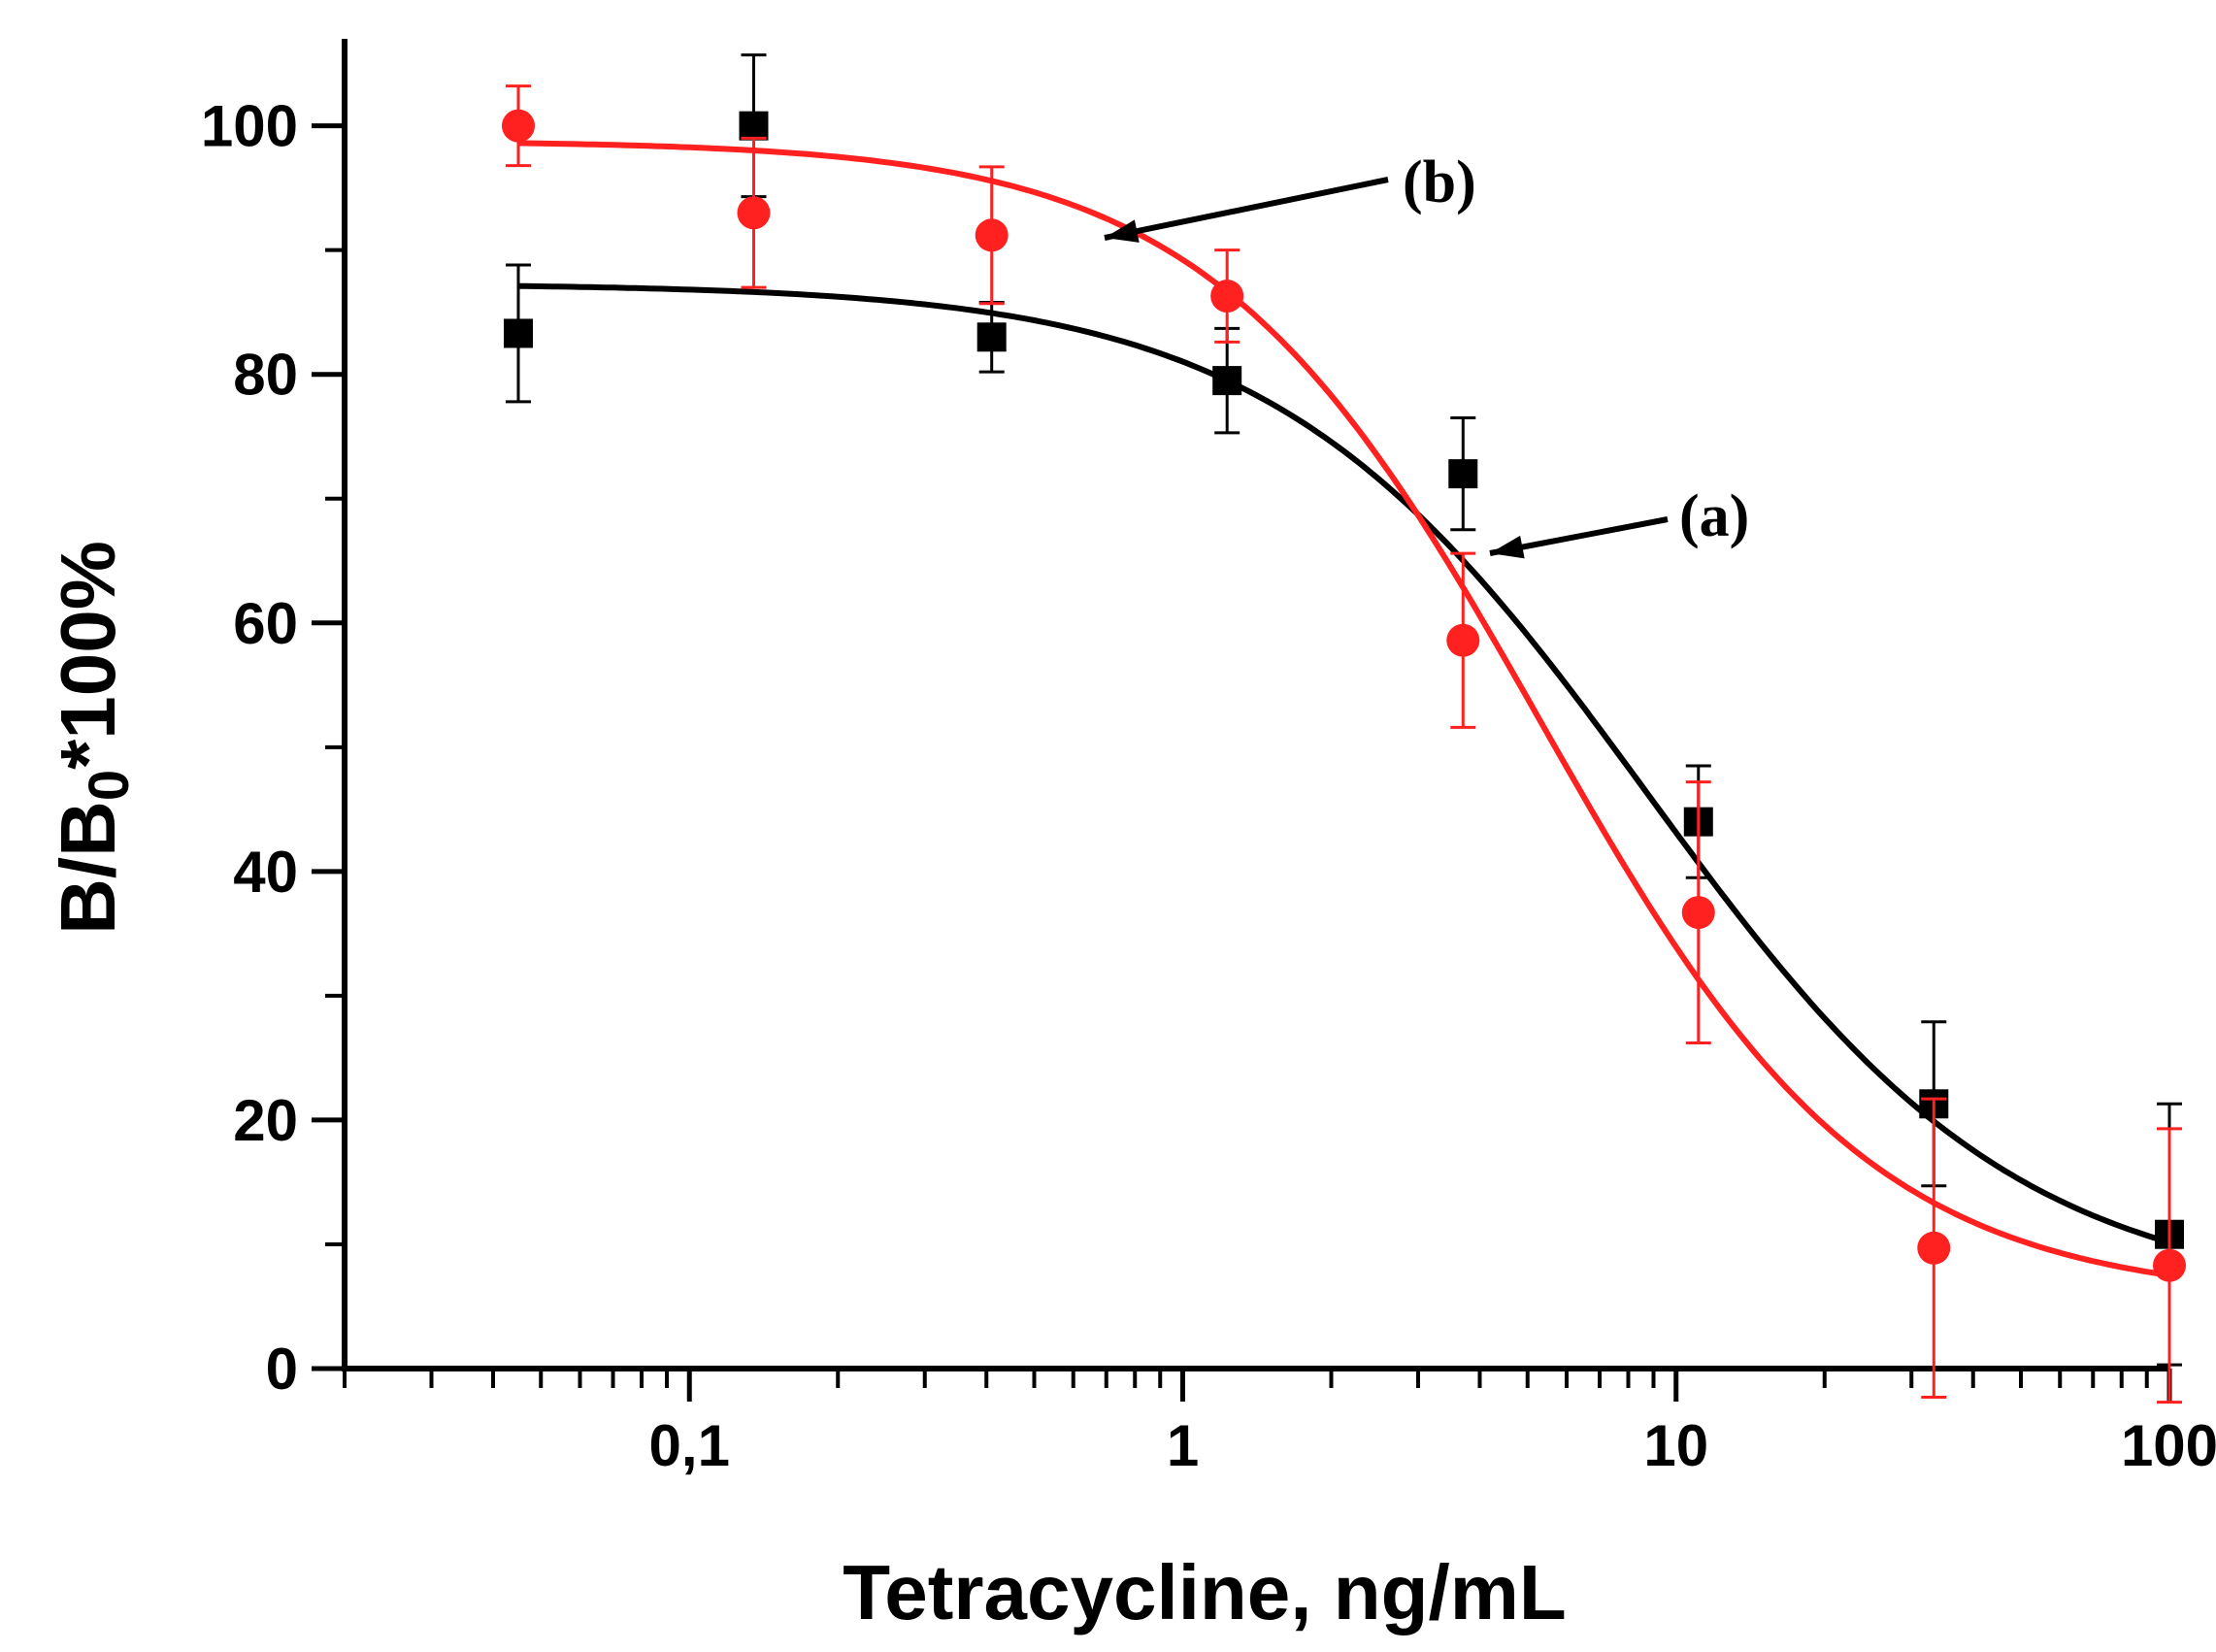 The width and height of the screenshot is (2216, 1652). I want to click on annotation-a-arrow-head, so click(1507, 547).